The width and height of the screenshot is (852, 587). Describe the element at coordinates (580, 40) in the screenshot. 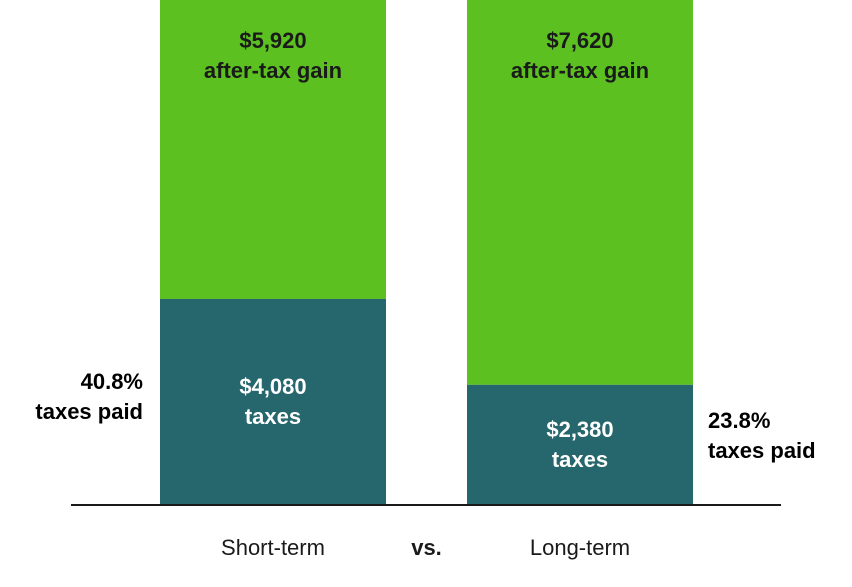

I see `after-tax-gain-amount: $7,620` at that location.